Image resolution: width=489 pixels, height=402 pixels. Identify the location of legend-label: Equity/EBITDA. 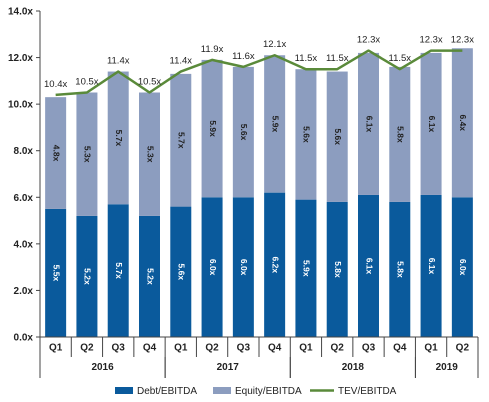
(268, 391).